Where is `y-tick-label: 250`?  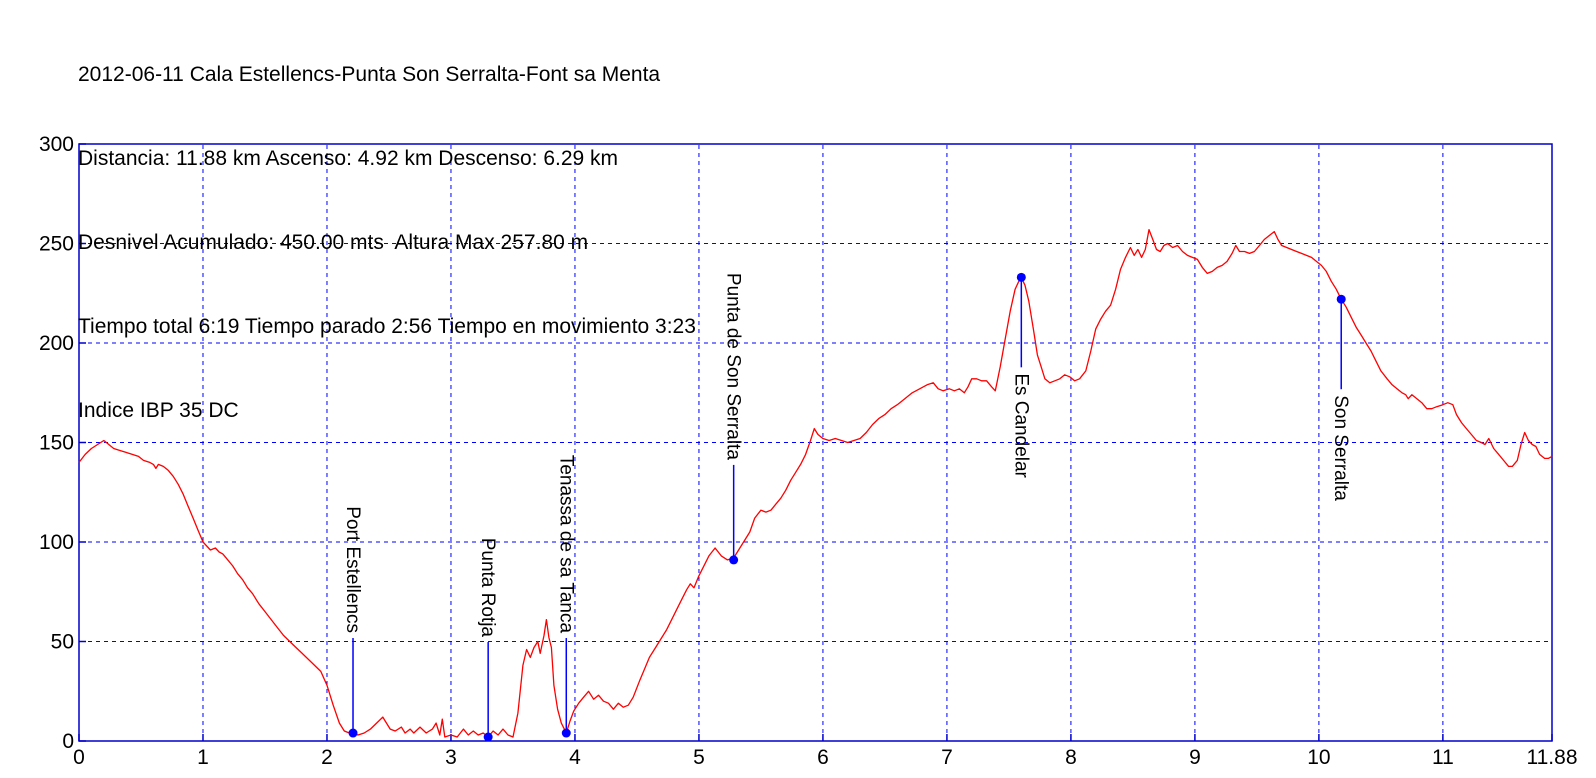
y-tick-label: 250 is located at coordinates (56, 244).